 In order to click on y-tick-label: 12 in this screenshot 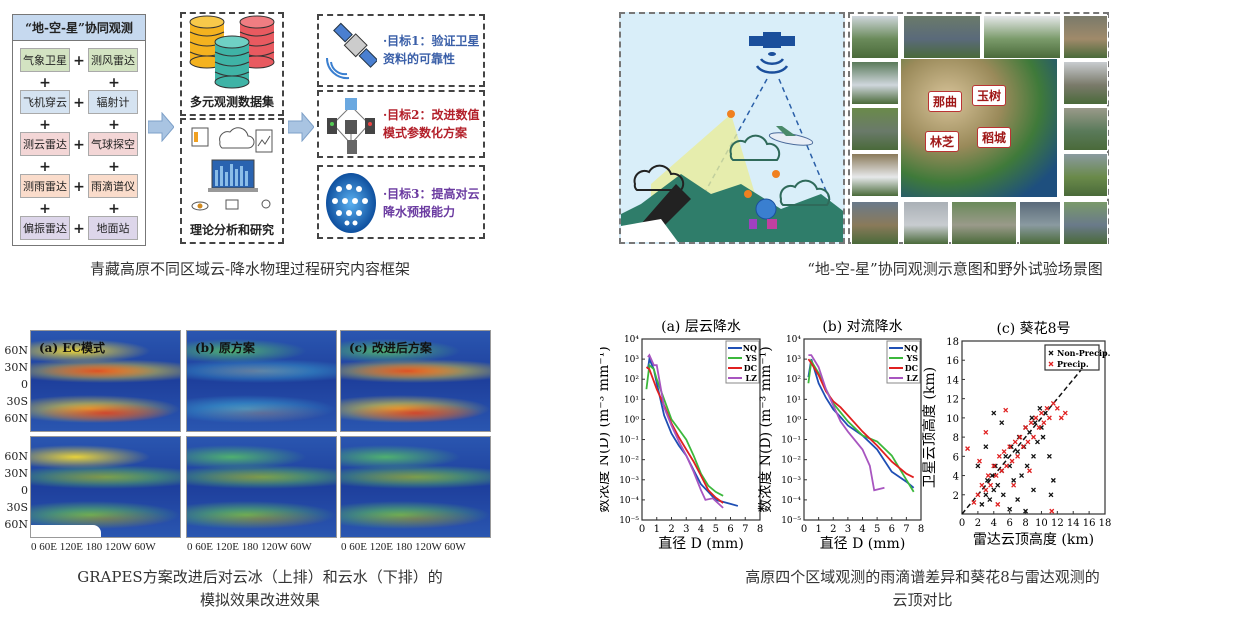, I will do `click(952, 400)`.